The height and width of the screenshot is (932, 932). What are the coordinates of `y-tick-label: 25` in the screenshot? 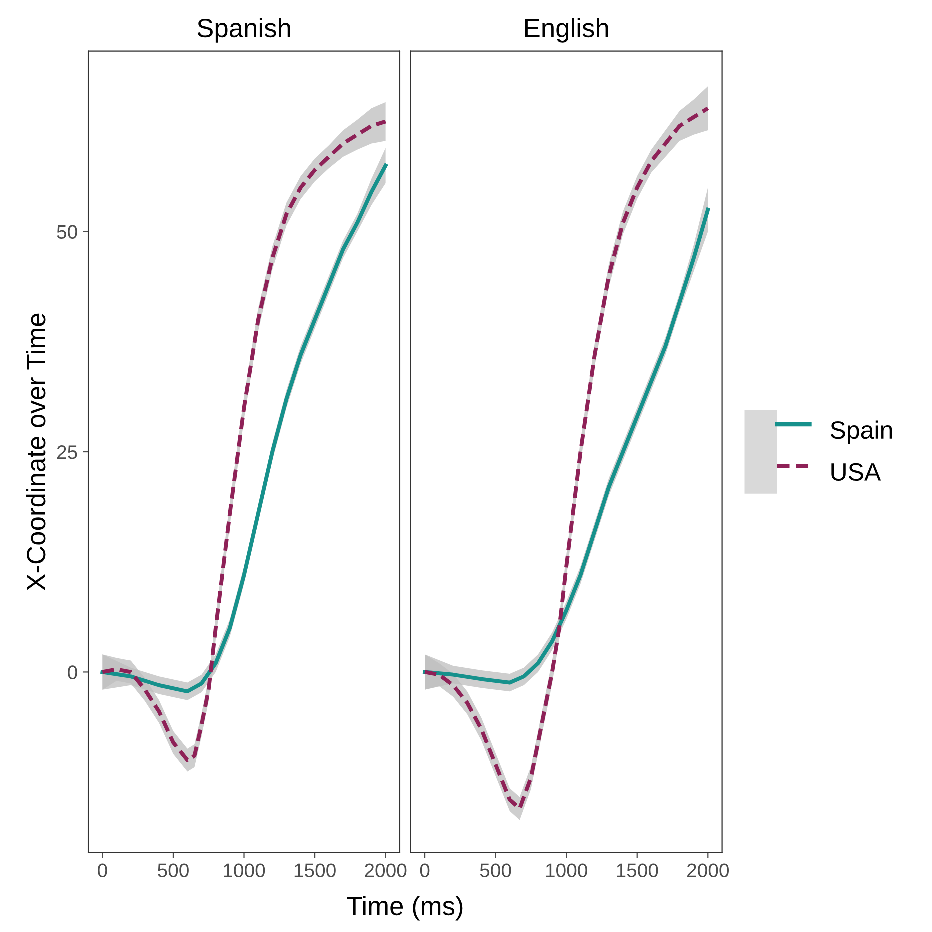 It's located at (67, 452).